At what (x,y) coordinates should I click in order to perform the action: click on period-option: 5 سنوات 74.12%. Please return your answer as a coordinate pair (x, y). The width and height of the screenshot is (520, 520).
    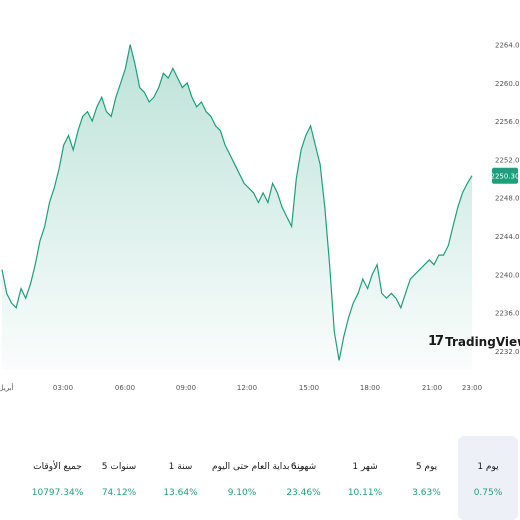
    Looking at the image, I should click on (119, 478).